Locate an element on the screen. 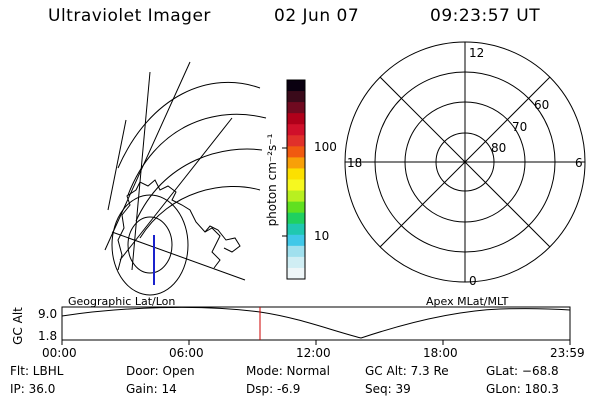 Image resolution: width=600 pixels, height=400 pixels. gc-altitude-info: GC Alt: 7.3 Re is located at coordinates (407, 371).